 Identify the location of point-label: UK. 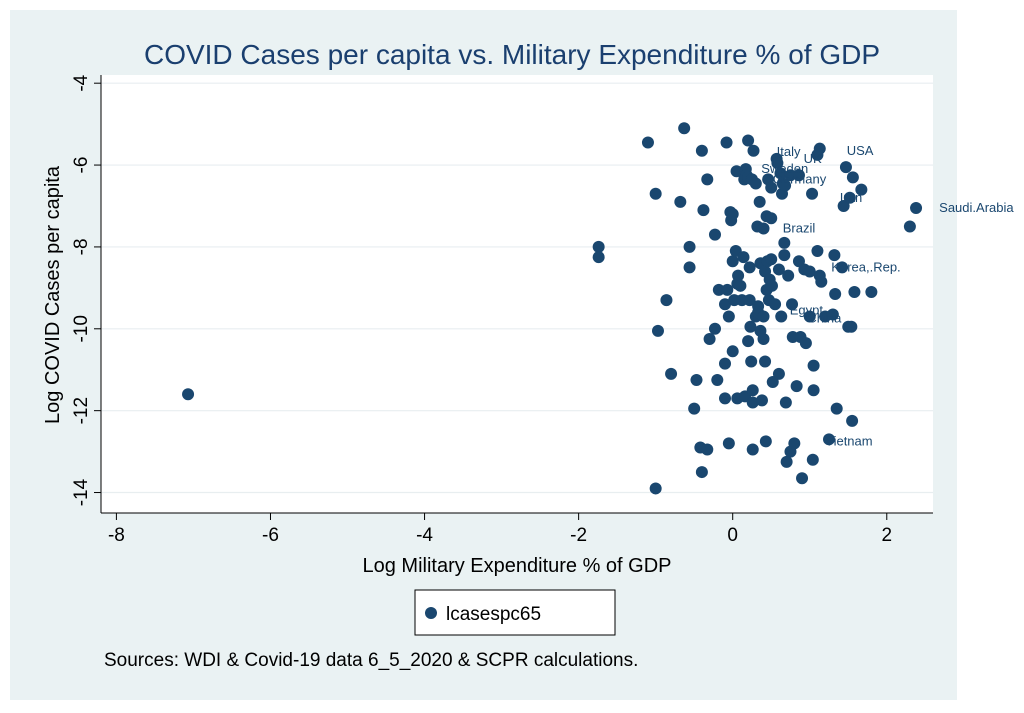
(813, 158).